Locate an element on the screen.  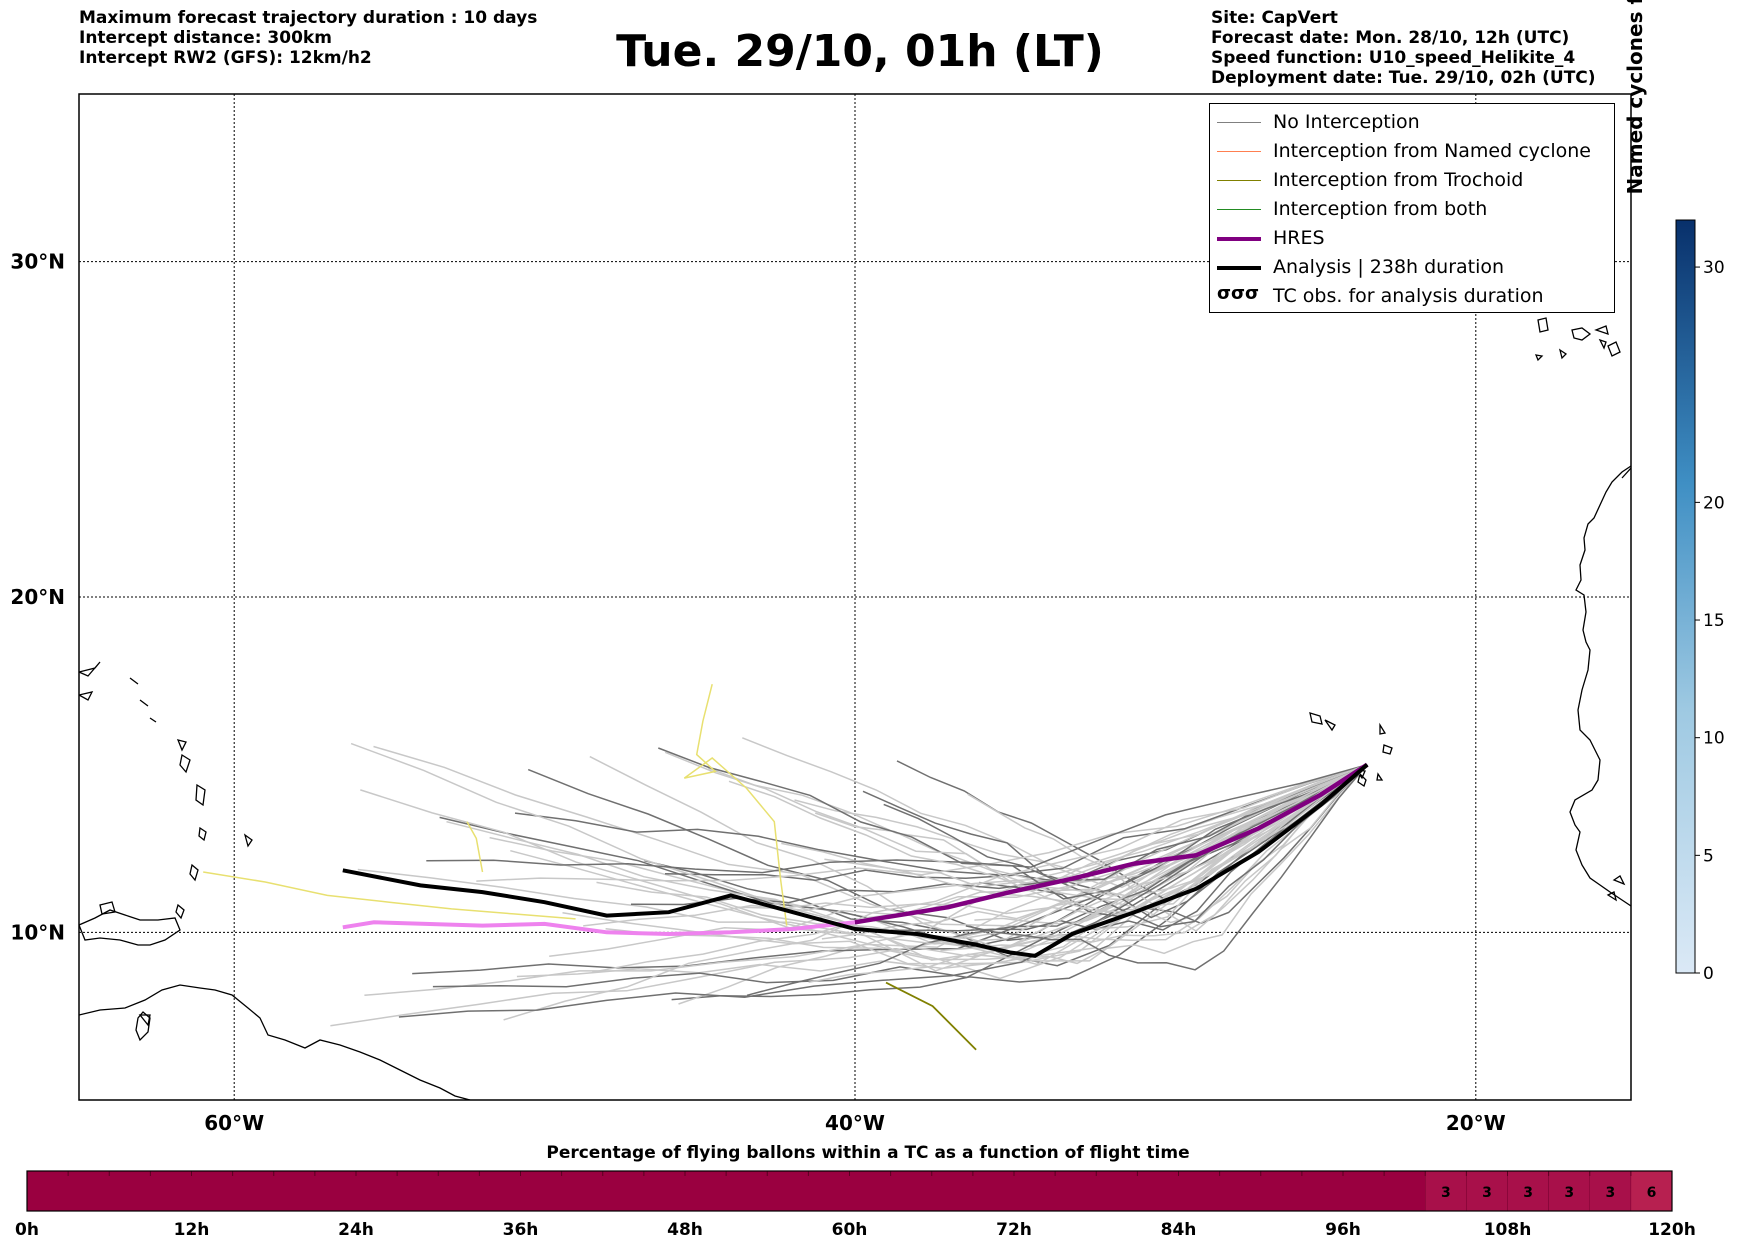
legend-entry: Interception from Named cyclone is located at coordinates (1412, 151).